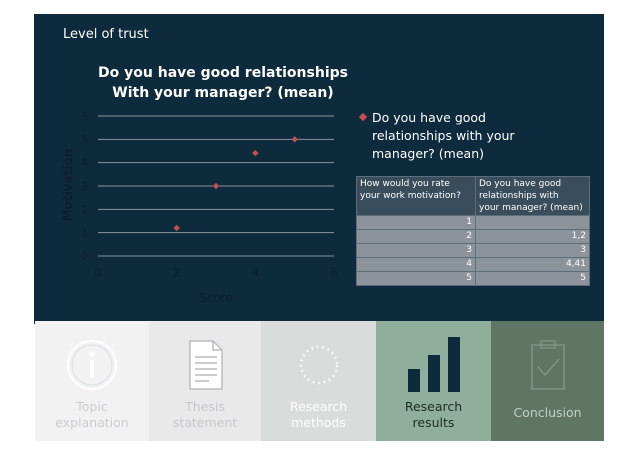 This screenshot has width=638, height=451. I want to click on y-tick-label: 3, so click(84, 186).